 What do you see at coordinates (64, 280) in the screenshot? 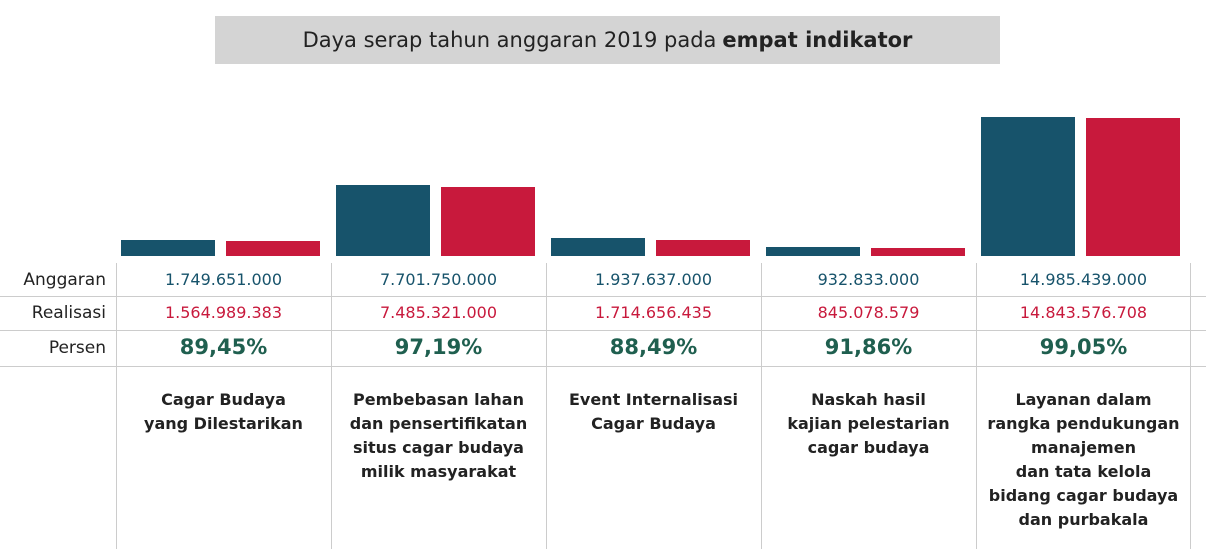
I see `row-label: Anggaran` at bounding box center [64, 280].